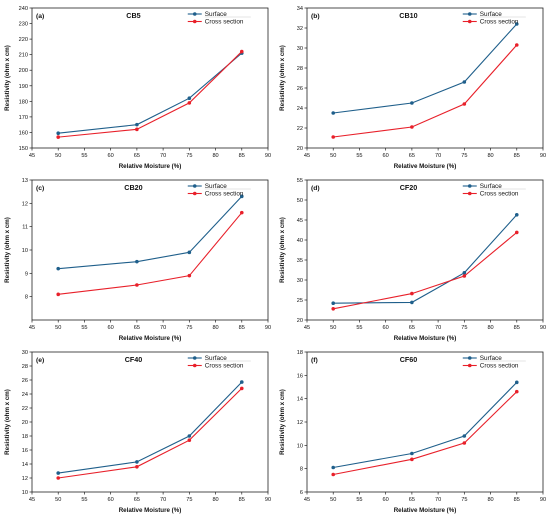 This screenshot has width=550, height=517. I want to click on y-tick-label: 200, so click(23, 71).